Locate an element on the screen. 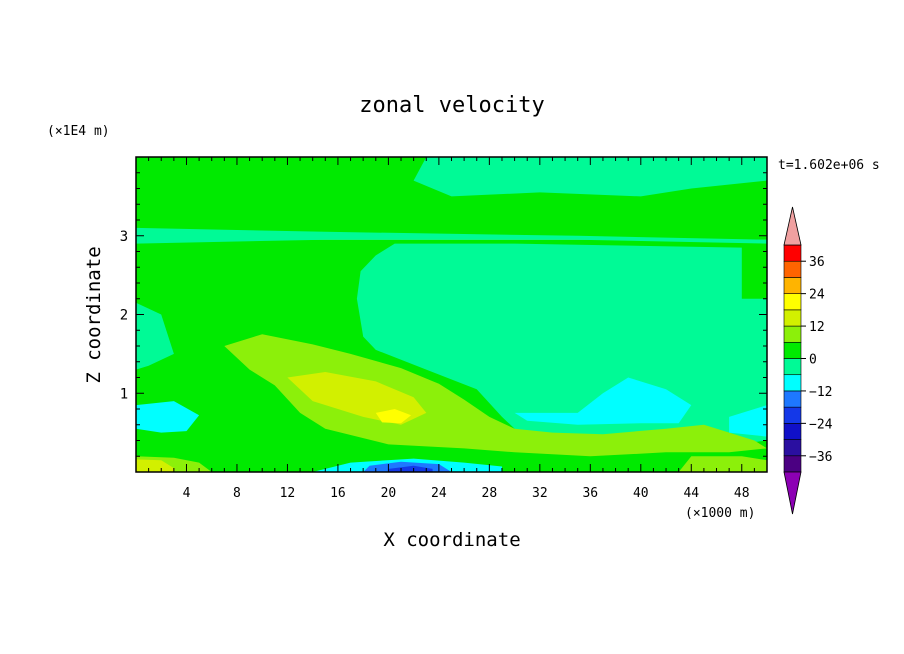 This screenshot has height=654, width=904. colorbar-tick-label: 0 is located at coordinates (813, 360).